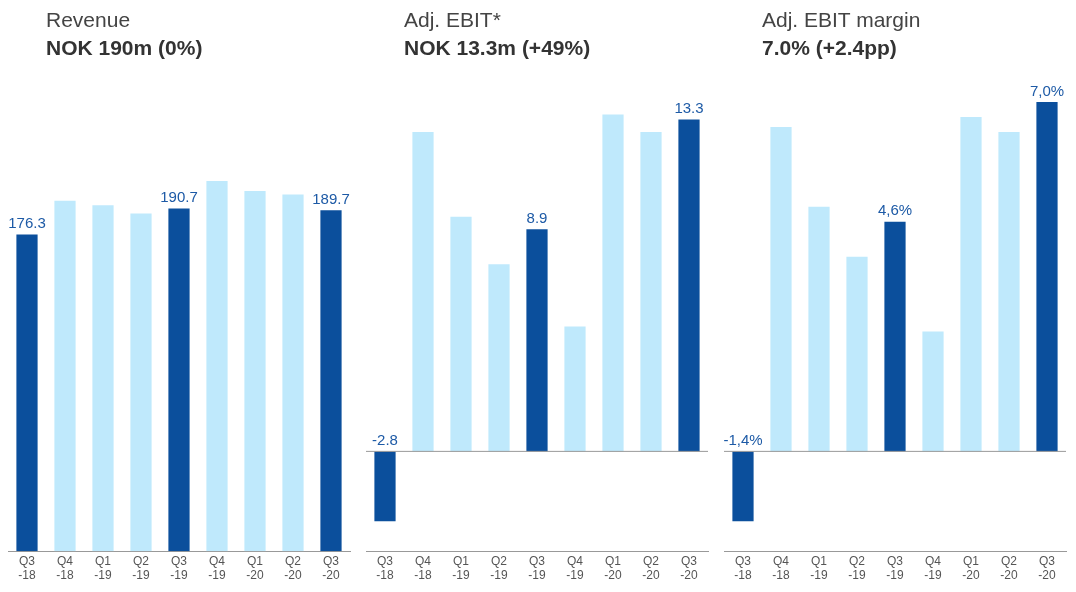 The width and height of the screenshot is (1076, 592). What do you see at coordinates (841, 20) in the screenshot?
I see `chart-title: Adj. EBIT margin` at bounding box center [841, 20].